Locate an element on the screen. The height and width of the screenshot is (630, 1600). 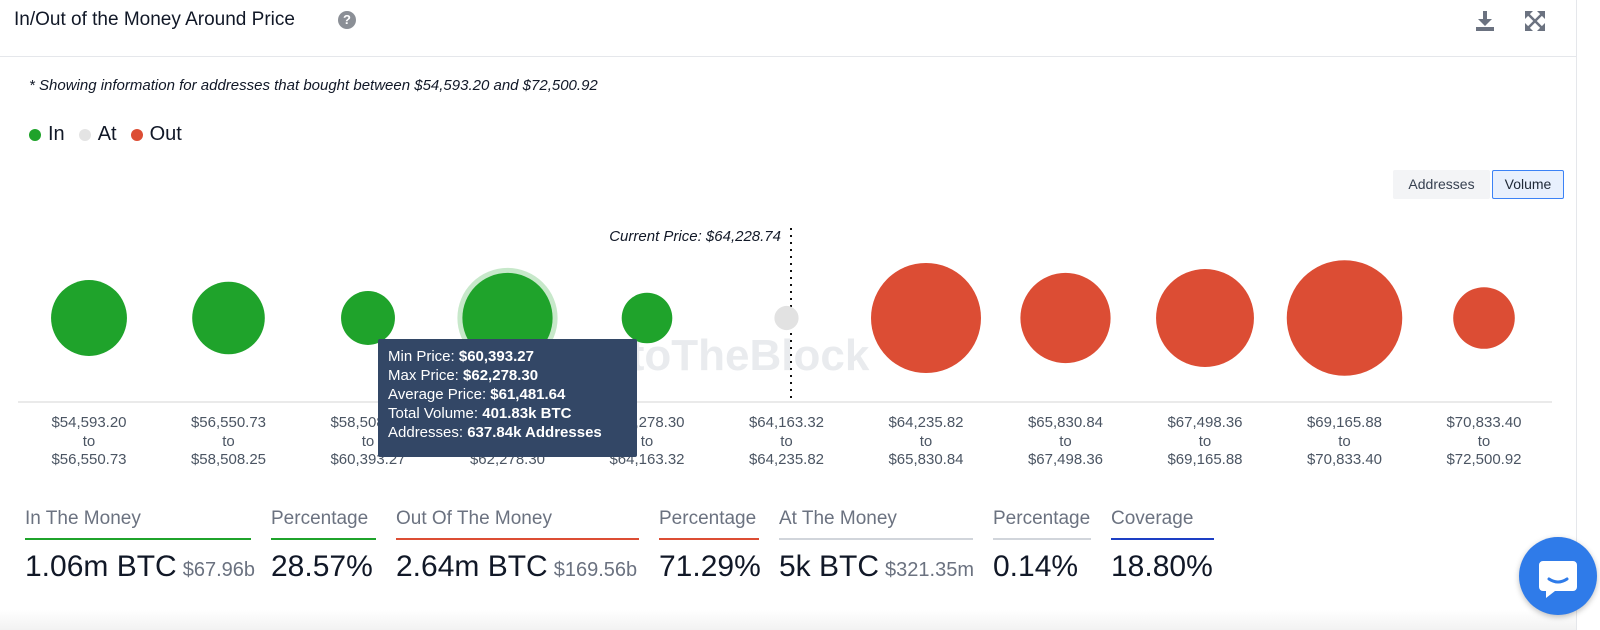
tooltip-avg-row: Average Price: $61,481.64 is located at coordinates (512, 394).